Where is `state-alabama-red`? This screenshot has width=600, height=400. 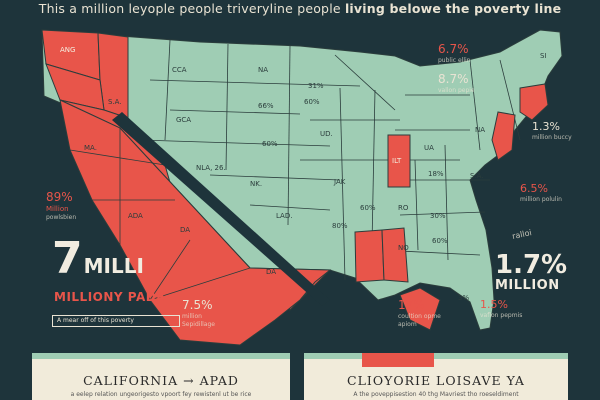
state-alabama-red is located at coordinates (395, 255).